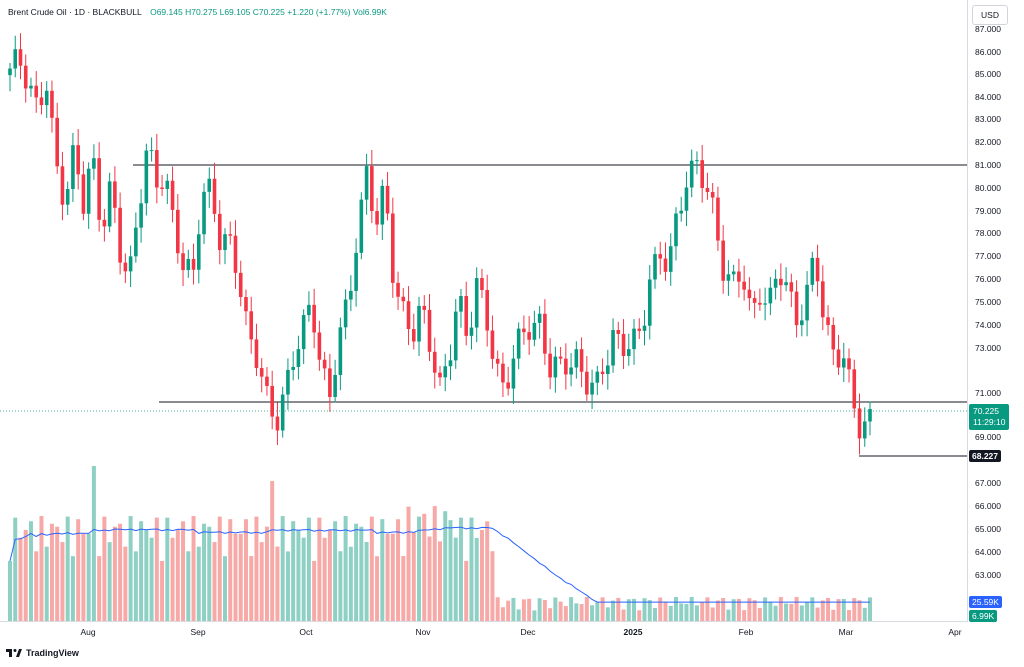  What do you see at coordinates (988, 119) in the screenshot?
I see `price-axis-label: 83.000` at bounding box center [988, 119].